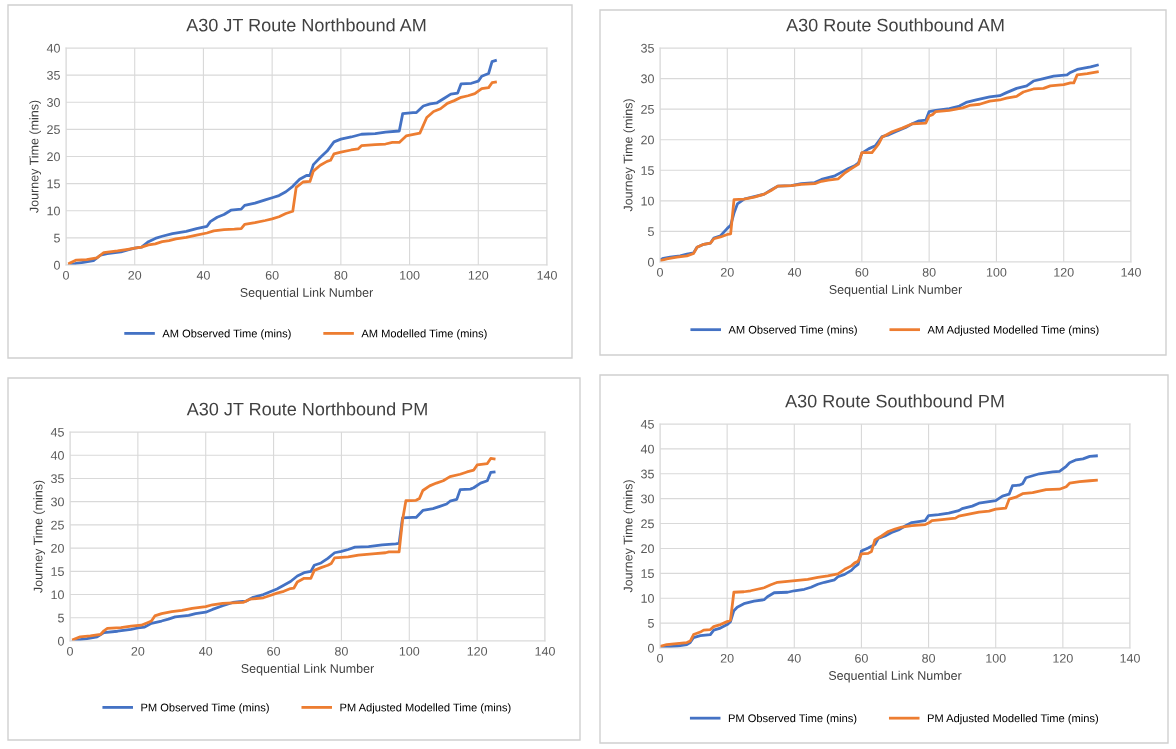  I want to click on legend-label: AM Adjusted Modelled Time (mins), so click(1013, 330).